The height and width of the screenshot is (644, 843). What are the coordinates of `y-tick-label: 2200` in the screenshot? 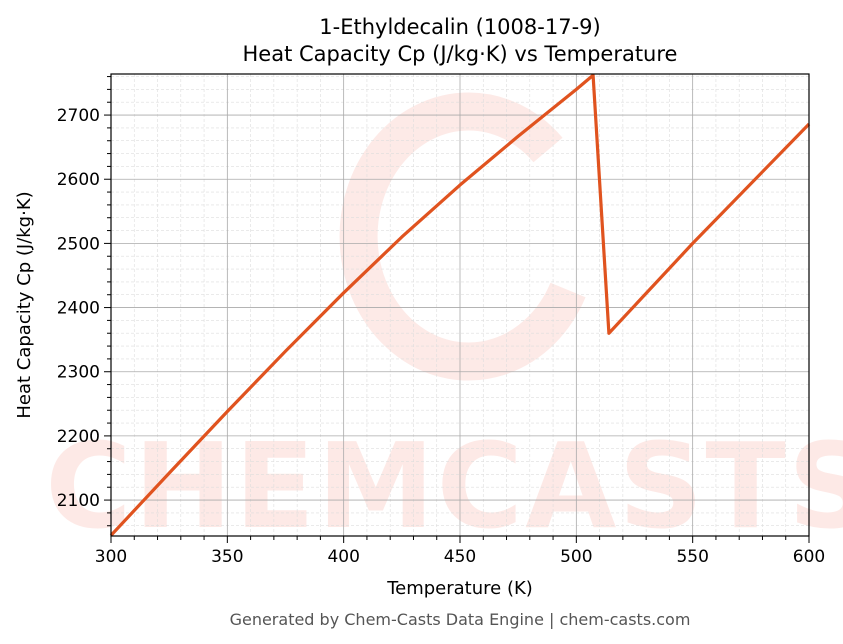 It's located at (78, 437).